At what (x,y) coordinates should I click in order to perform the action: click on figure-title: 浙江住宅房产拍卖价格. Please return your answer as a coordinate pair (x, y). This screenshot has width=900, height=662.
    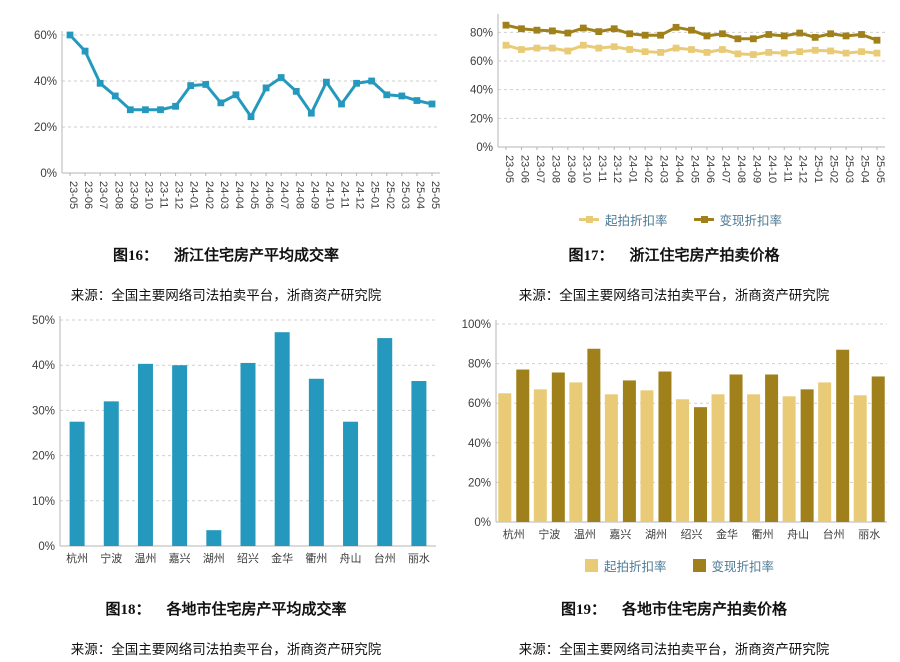
    Looking at the image, I should click on (704, 256).